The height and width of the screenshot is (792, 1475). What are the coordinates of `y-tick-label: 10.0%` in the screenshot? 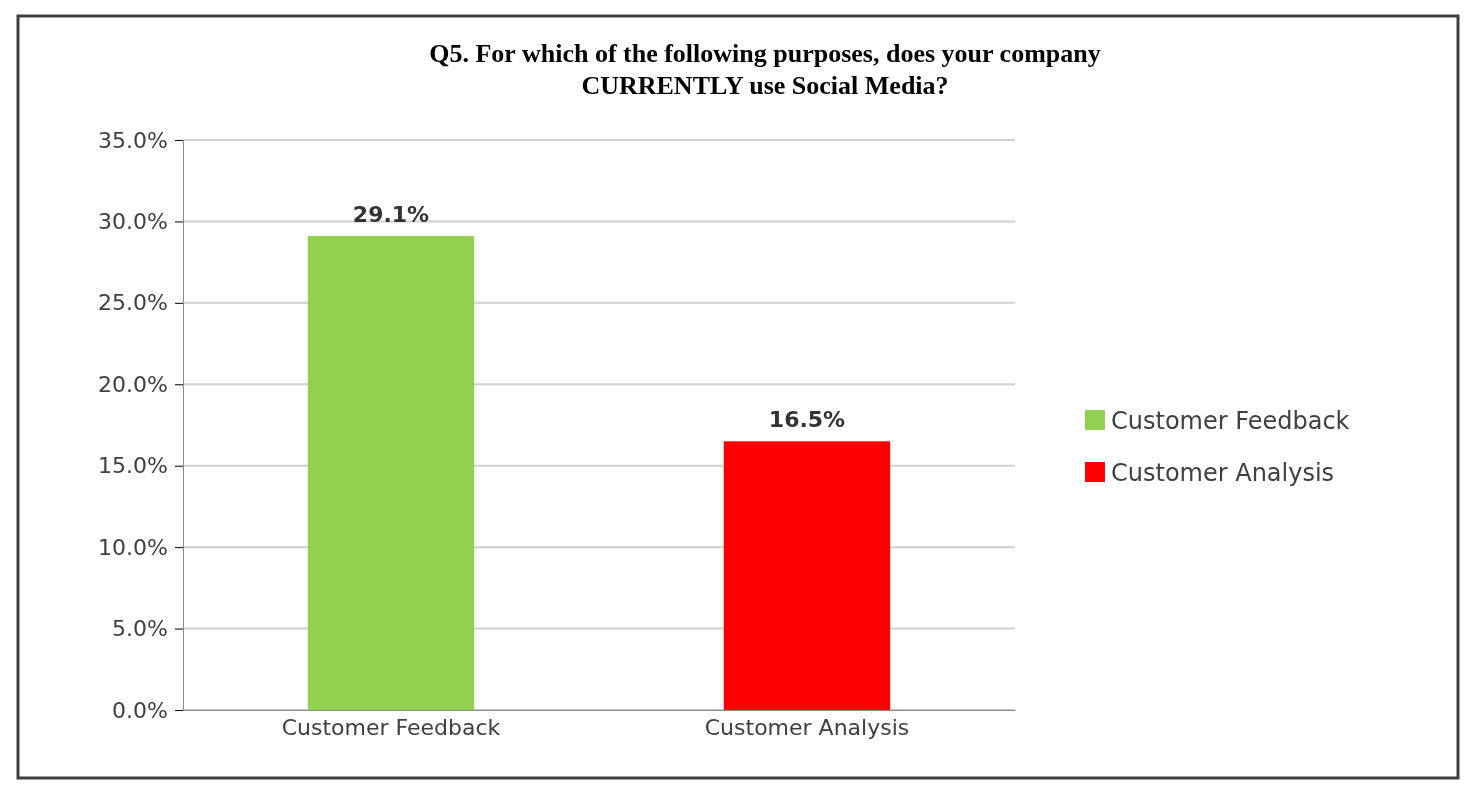 It's located at (133, 547).